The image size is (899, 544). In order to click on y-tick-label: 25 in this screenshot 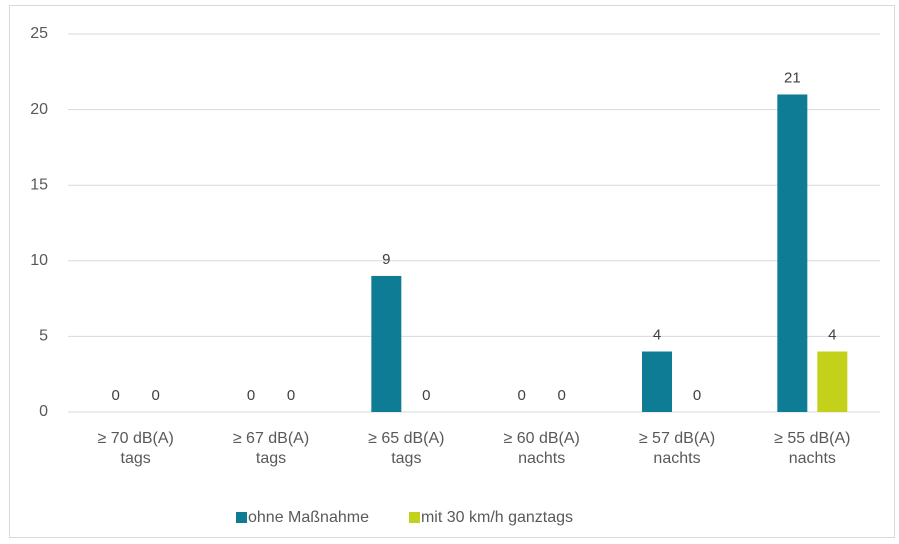, I will do `click(39, 33)`.